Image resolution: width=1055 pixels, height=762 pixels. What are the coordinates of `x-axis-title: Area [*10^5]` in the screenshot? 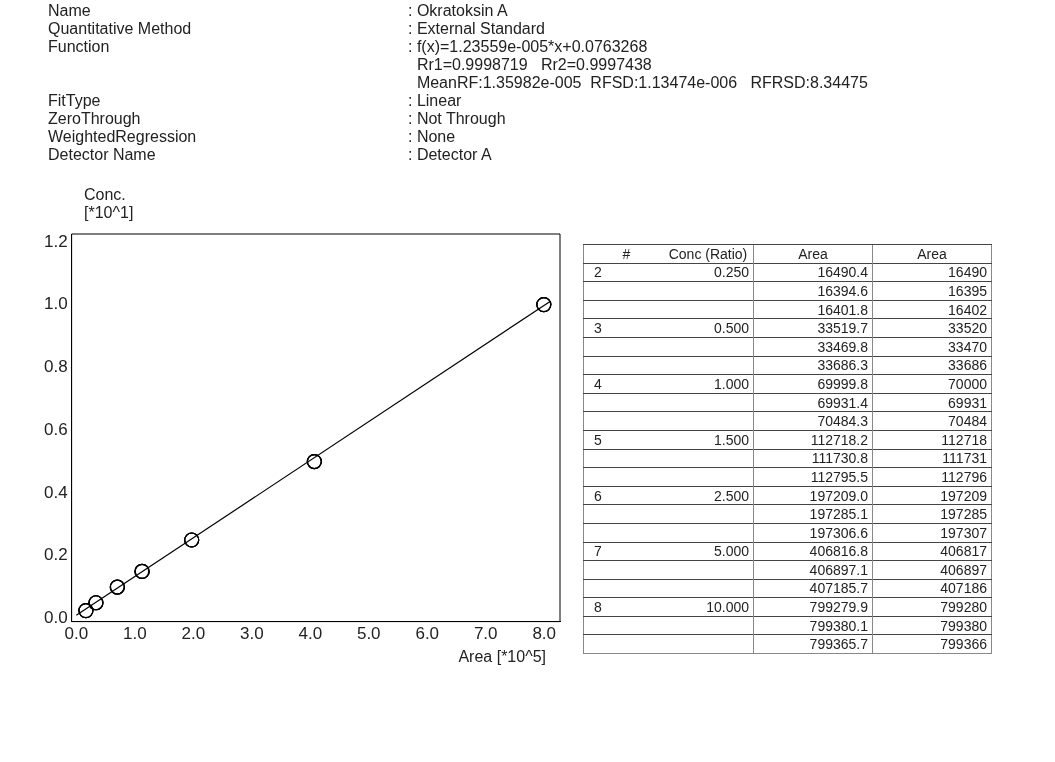 It's located at (501, 657).